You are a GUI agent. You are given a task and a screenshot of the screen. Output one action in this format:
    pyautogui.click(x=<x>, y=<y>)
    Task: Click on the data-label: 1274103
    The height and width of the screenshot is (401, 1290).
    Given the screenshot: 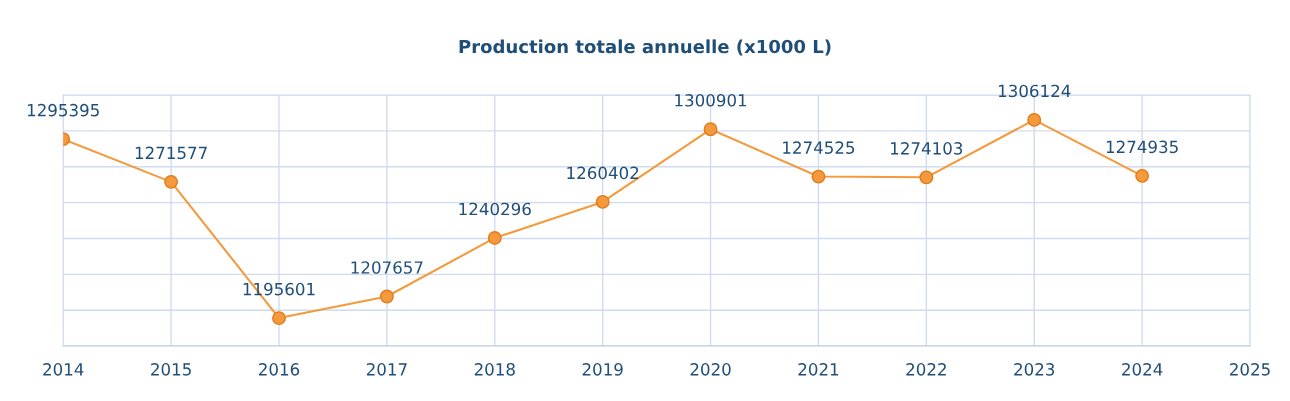 What is the action you would take?
    pyautogui.click(x=927, y=148)
    